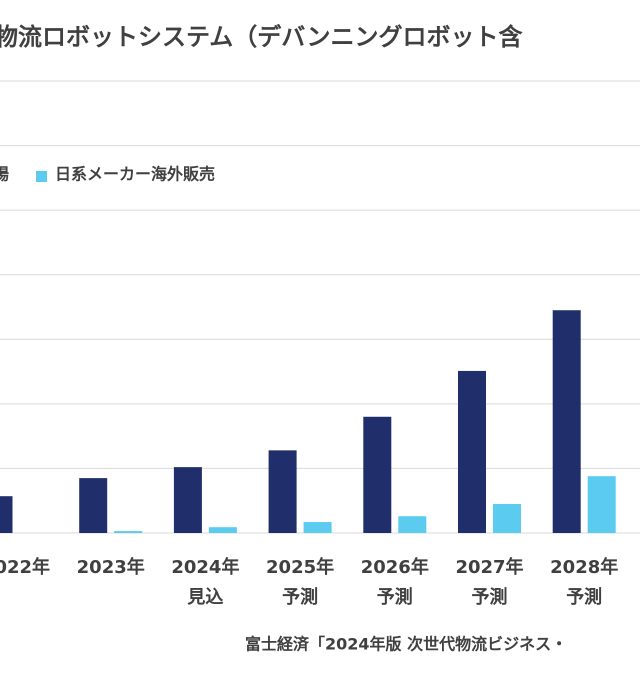  Describe the element at coordinates (205, 567) in the screenshot. I see `x-tick-label: 2024年` at that location.